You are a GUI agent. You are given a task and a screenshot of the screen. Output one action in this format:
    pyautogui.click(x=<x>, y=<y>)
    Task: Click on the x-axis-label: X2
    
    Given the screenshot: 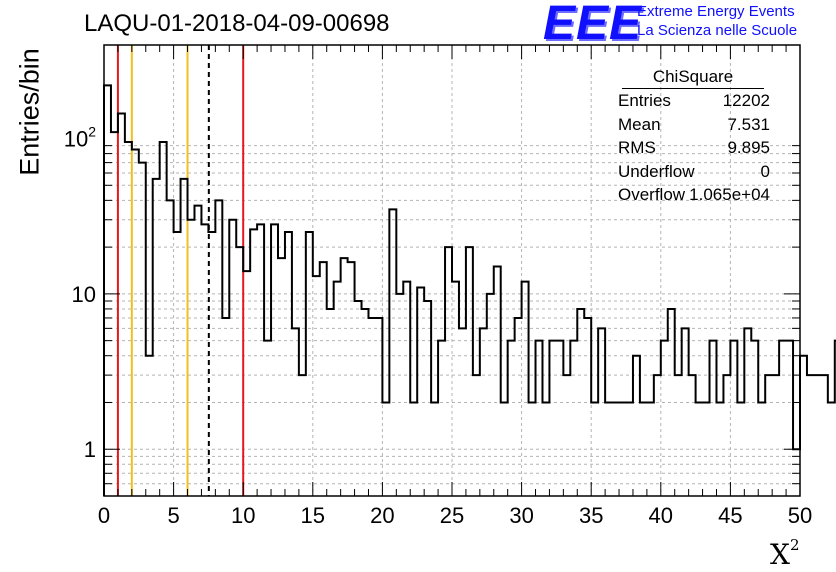 What is the action you would take?
    pyautogui.click(x=784, y=553)
    